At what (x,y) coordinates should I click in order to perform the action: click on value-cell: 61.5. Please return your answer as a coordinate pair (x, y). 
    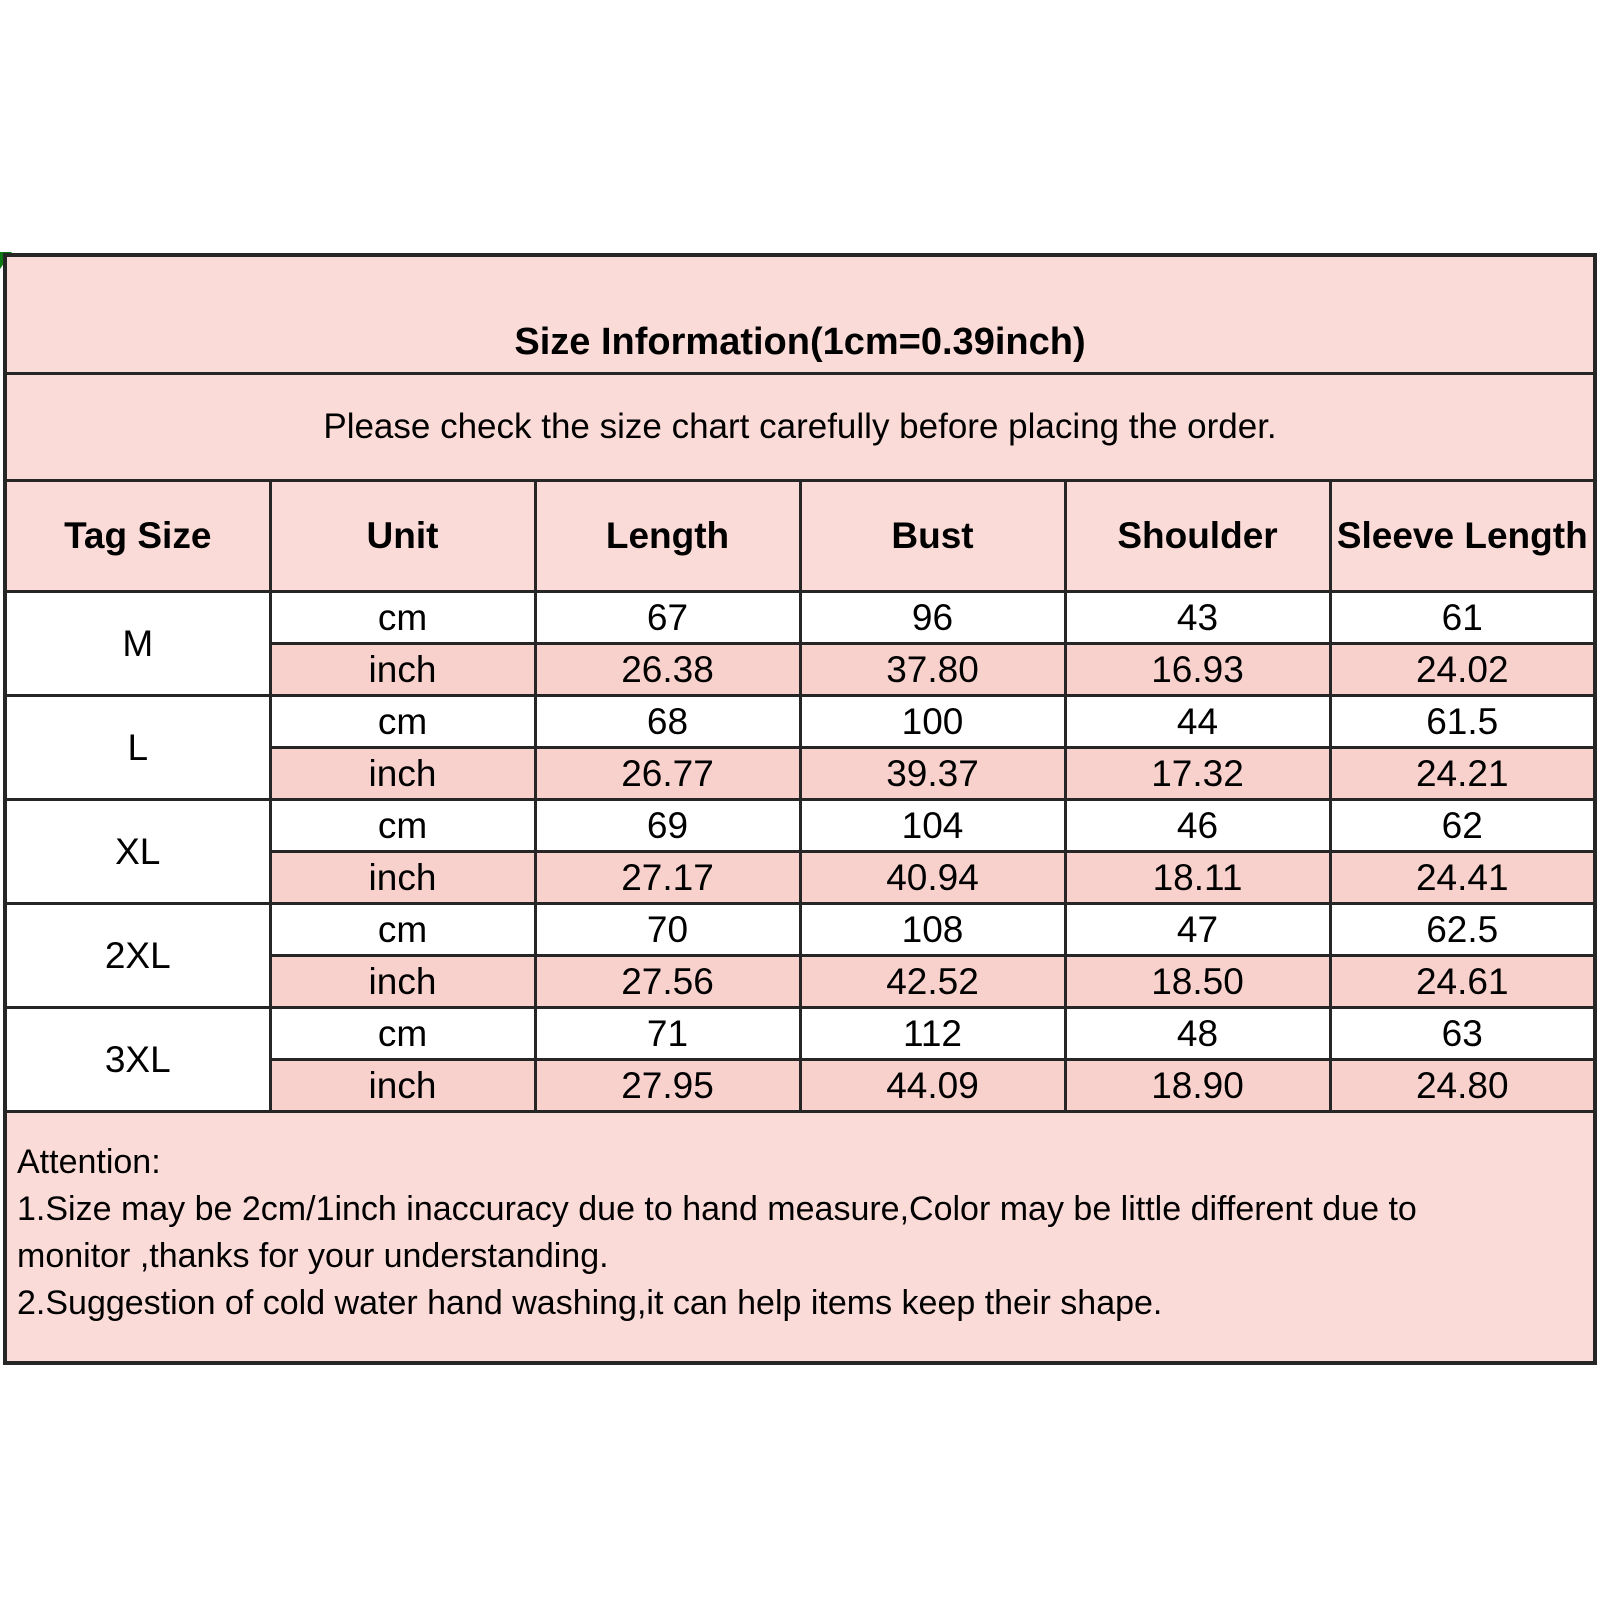
    Looking at the image, I should click on (1462, 721).